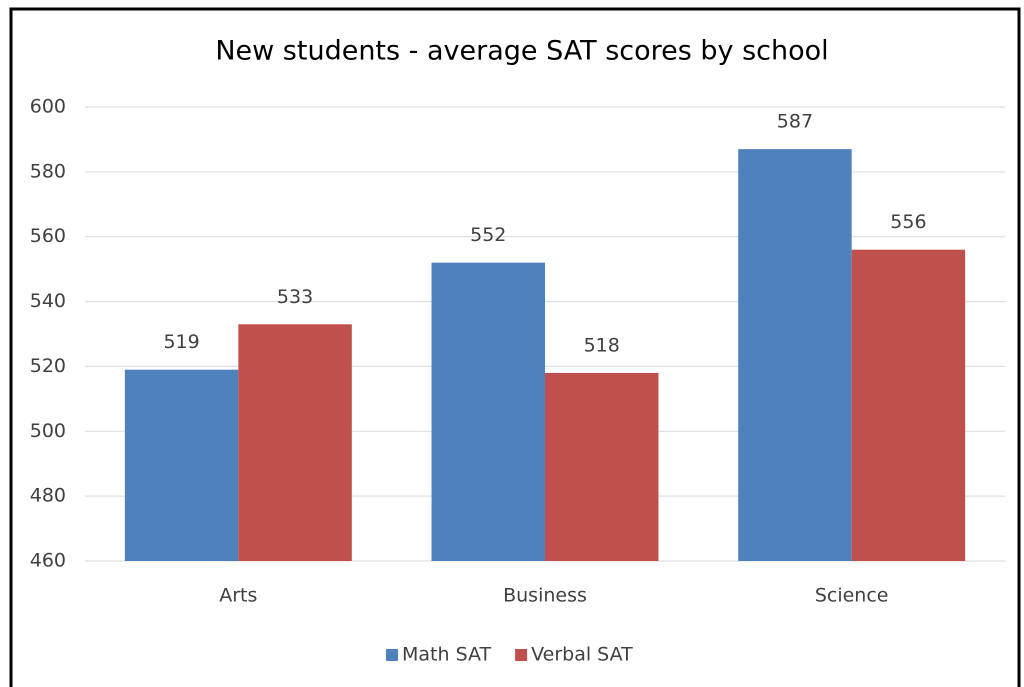 The height and width of the screenshot is (687, 1024). What do you see at coordinates (48, 107) in the screenshot?
I see `y-tick-label: 600` at bounding box center [48, 107].